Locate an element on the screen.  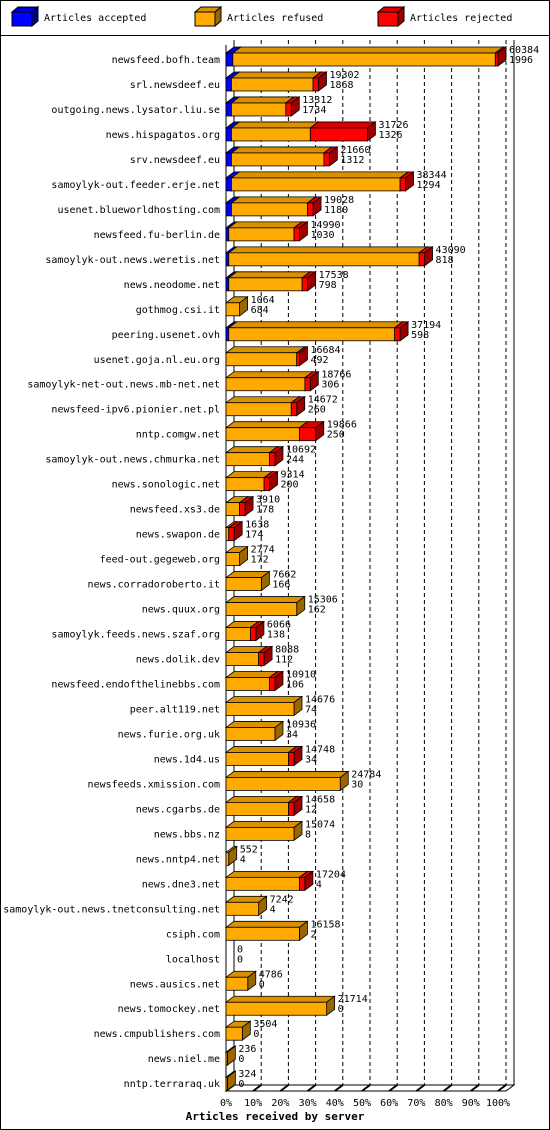
x-tick-label: 20% is located at coordinates (280, 1103).